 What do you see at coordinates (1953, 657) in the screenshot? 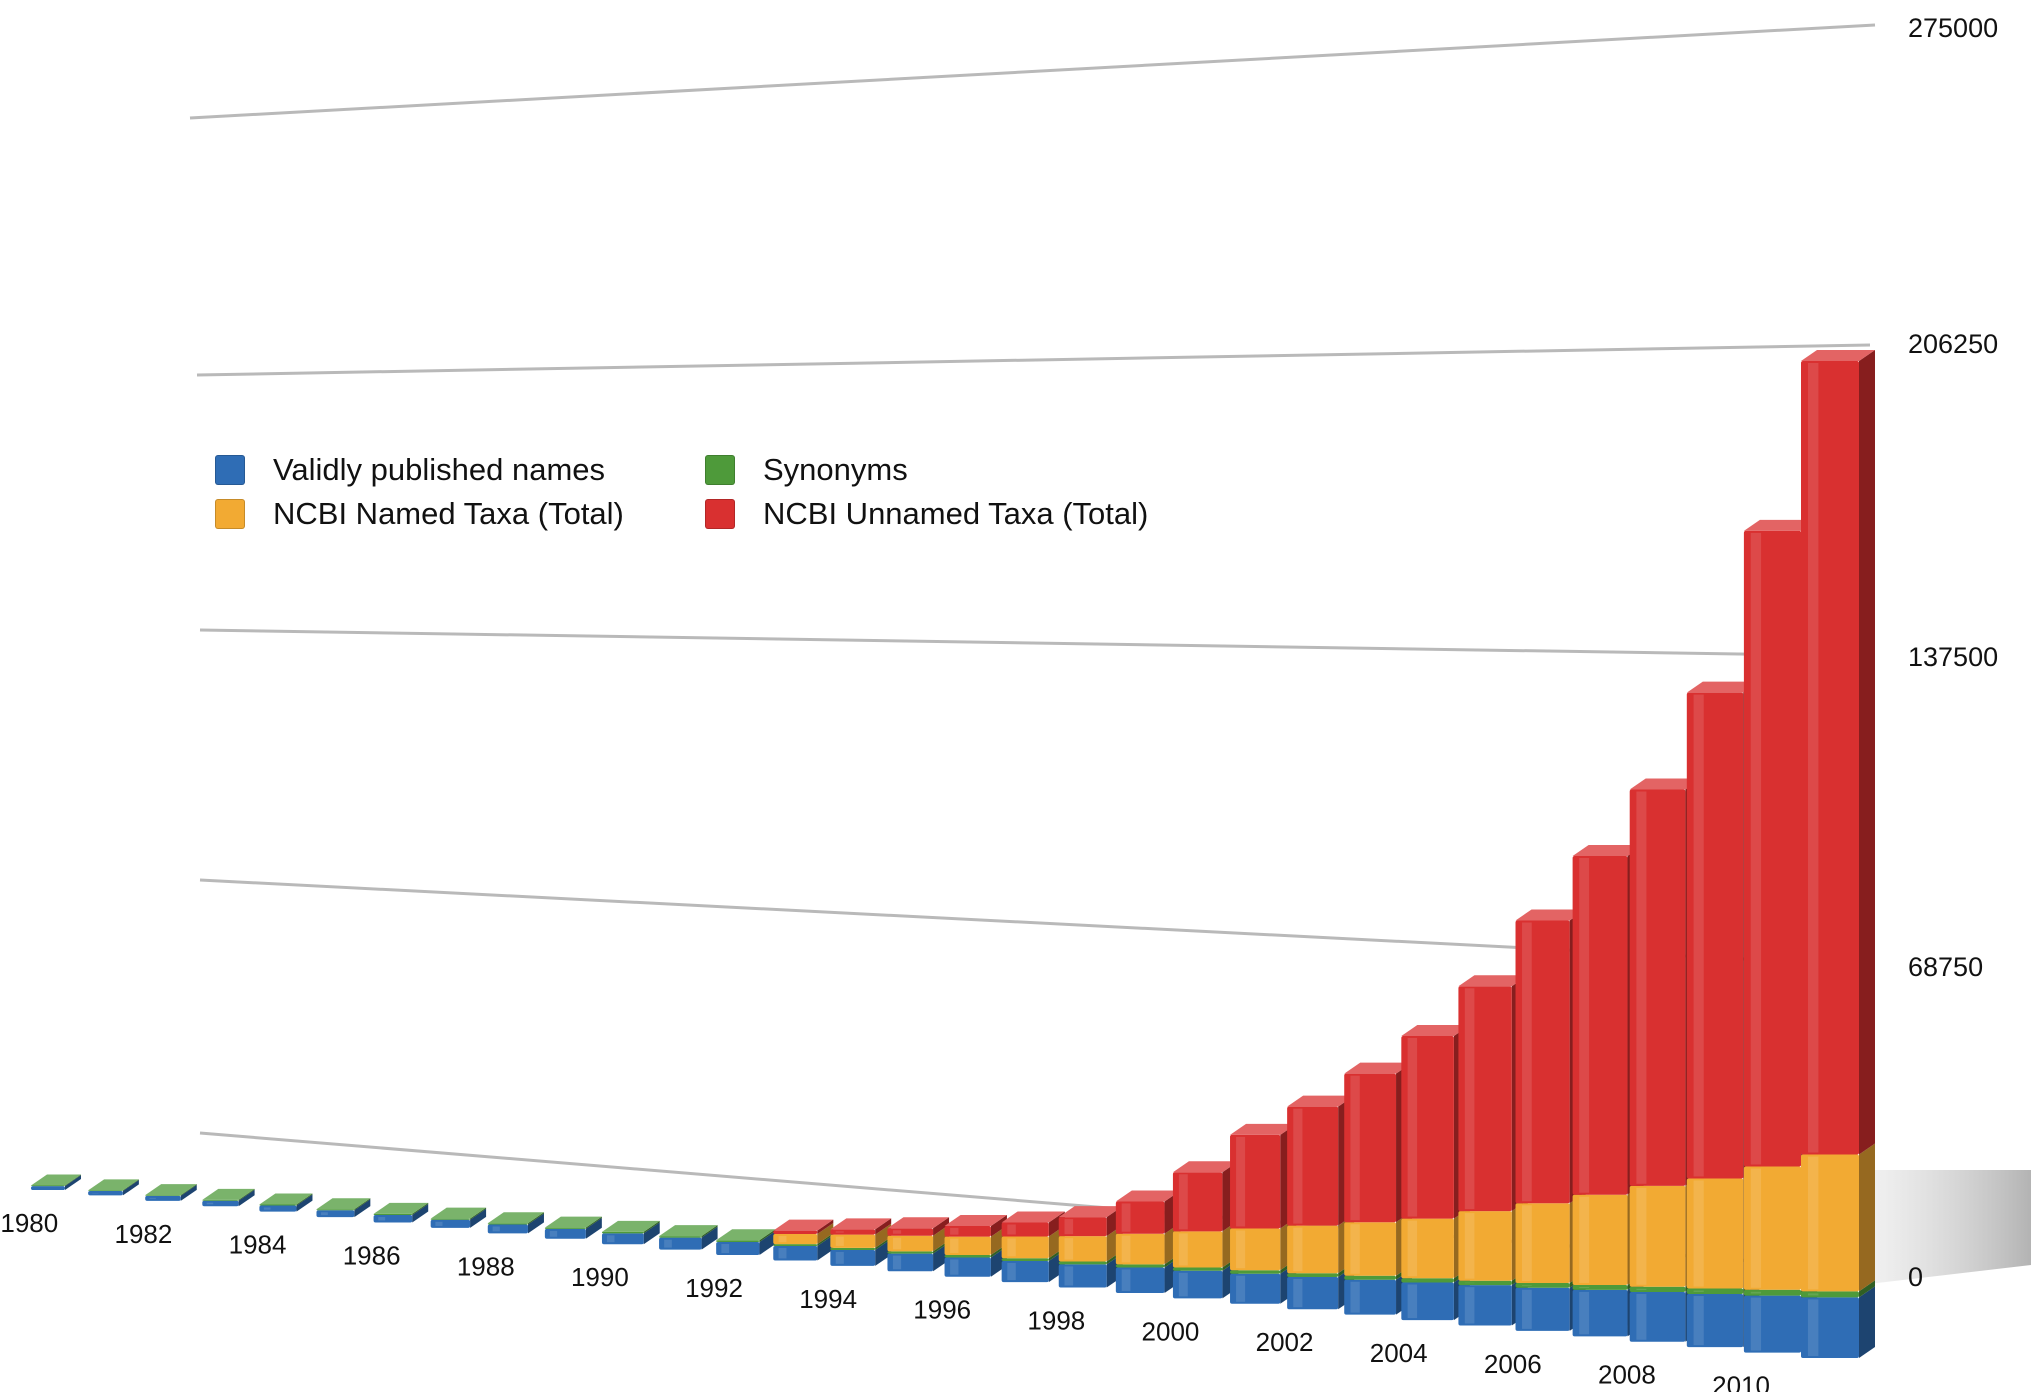
I see `y-tick-label: 137500` at bounding box center [1953, 657].